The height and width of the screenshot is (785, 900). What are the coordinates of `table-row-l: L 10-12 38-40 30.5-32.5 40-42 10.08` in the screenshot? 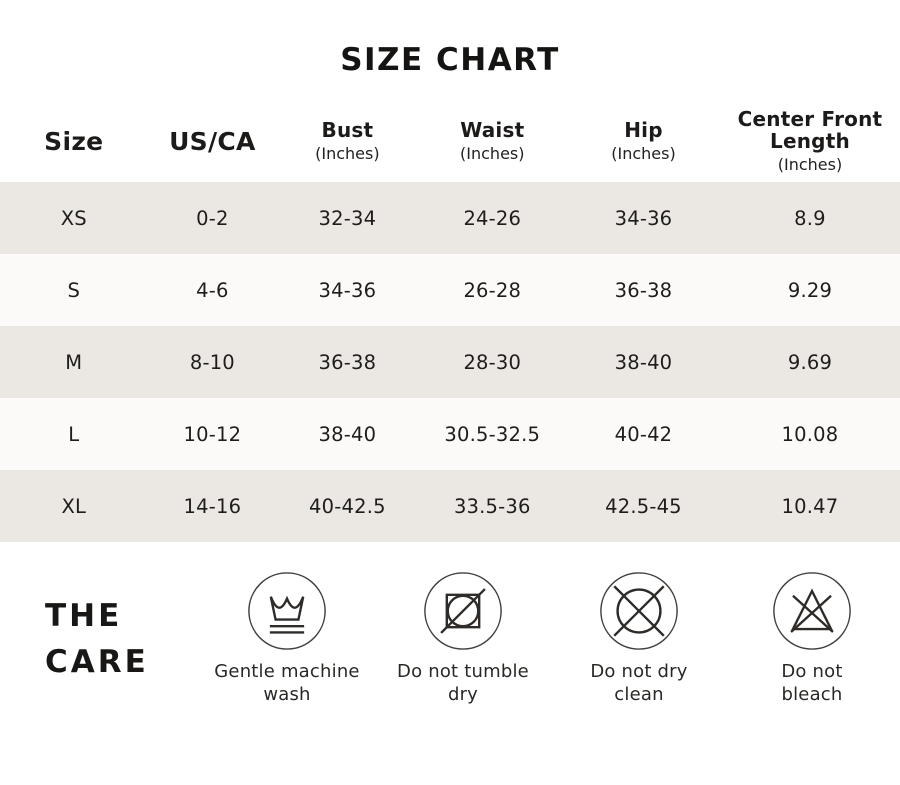 It's located at (450, 434).